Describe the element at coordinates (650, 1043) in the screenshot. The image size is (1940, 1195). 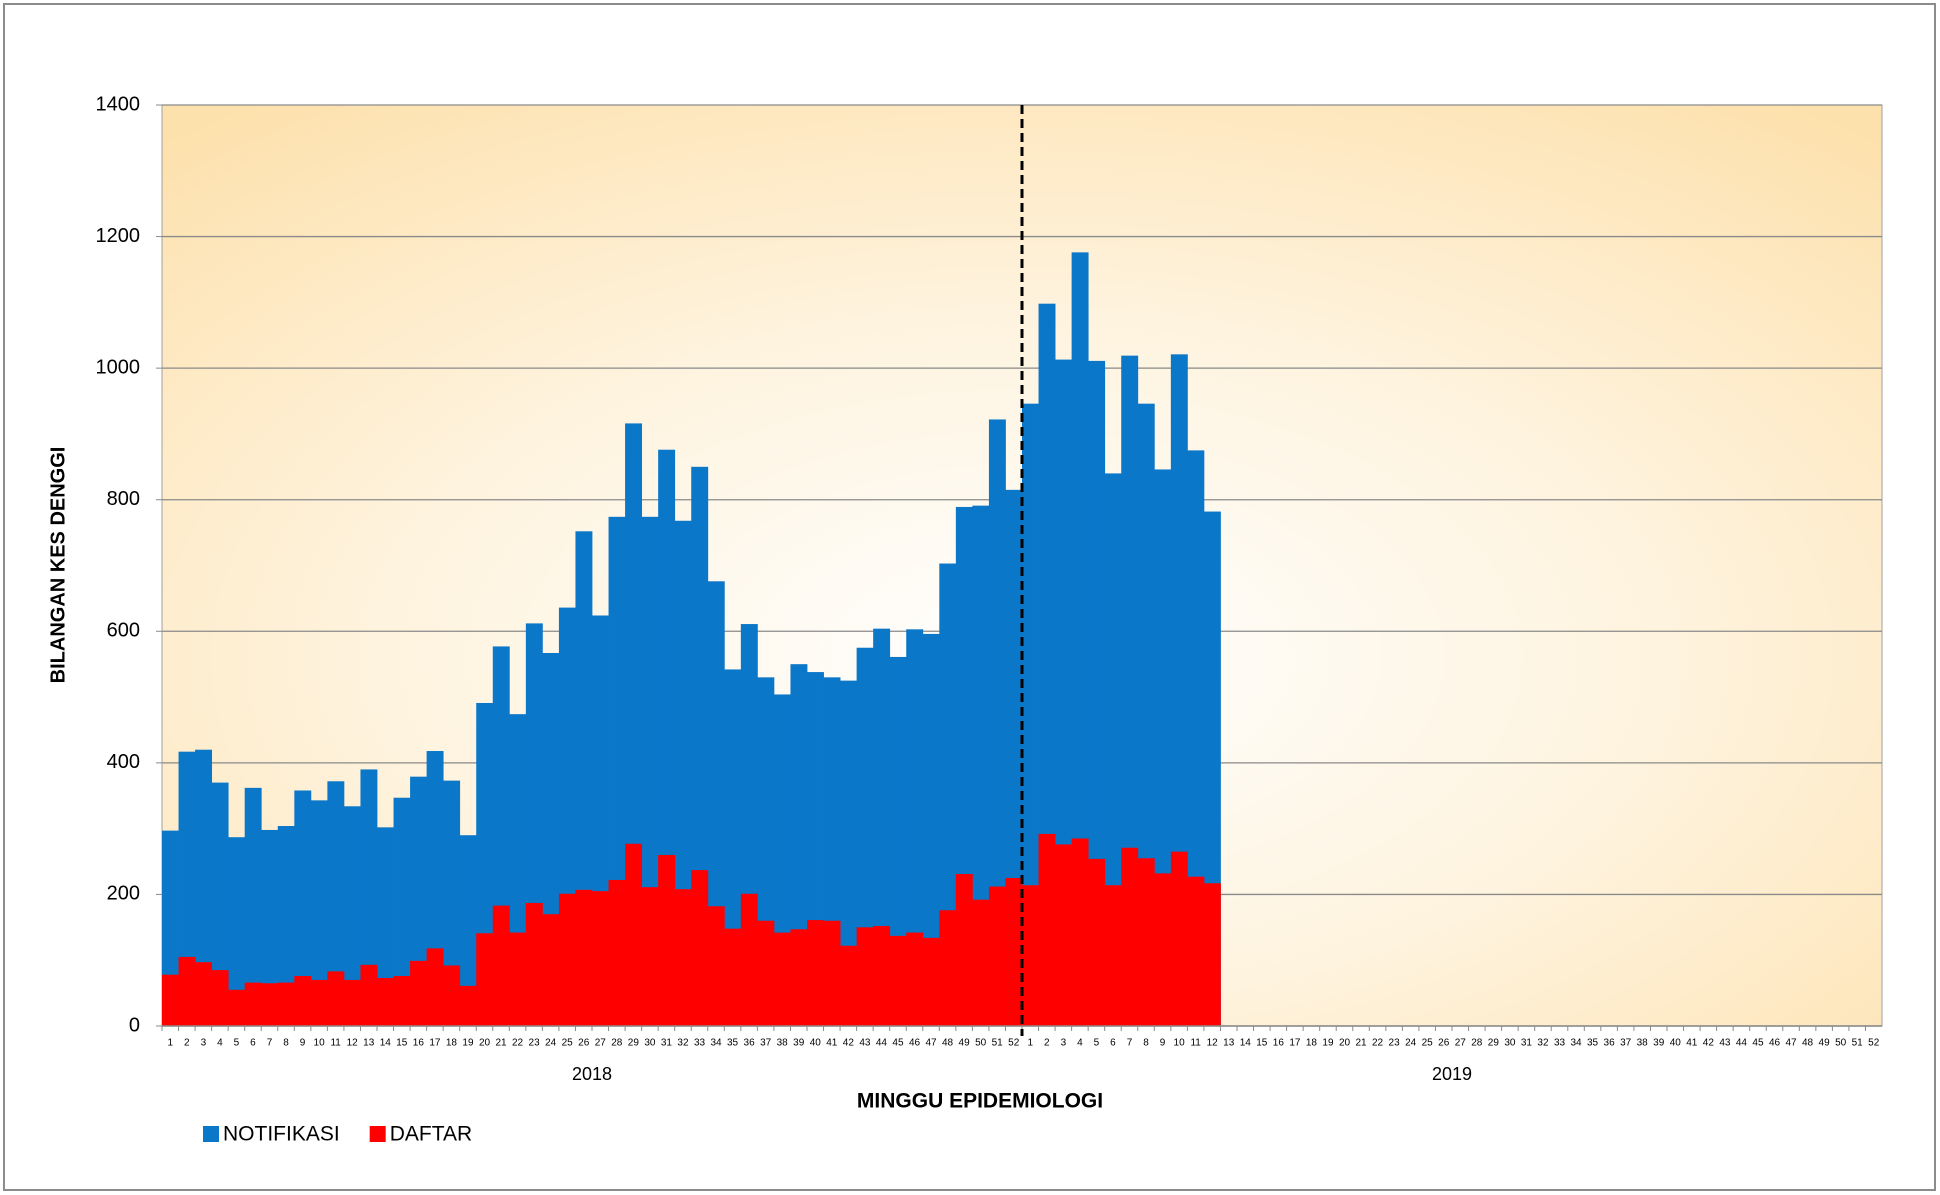
I see `x-tick-label: 30` at that location.